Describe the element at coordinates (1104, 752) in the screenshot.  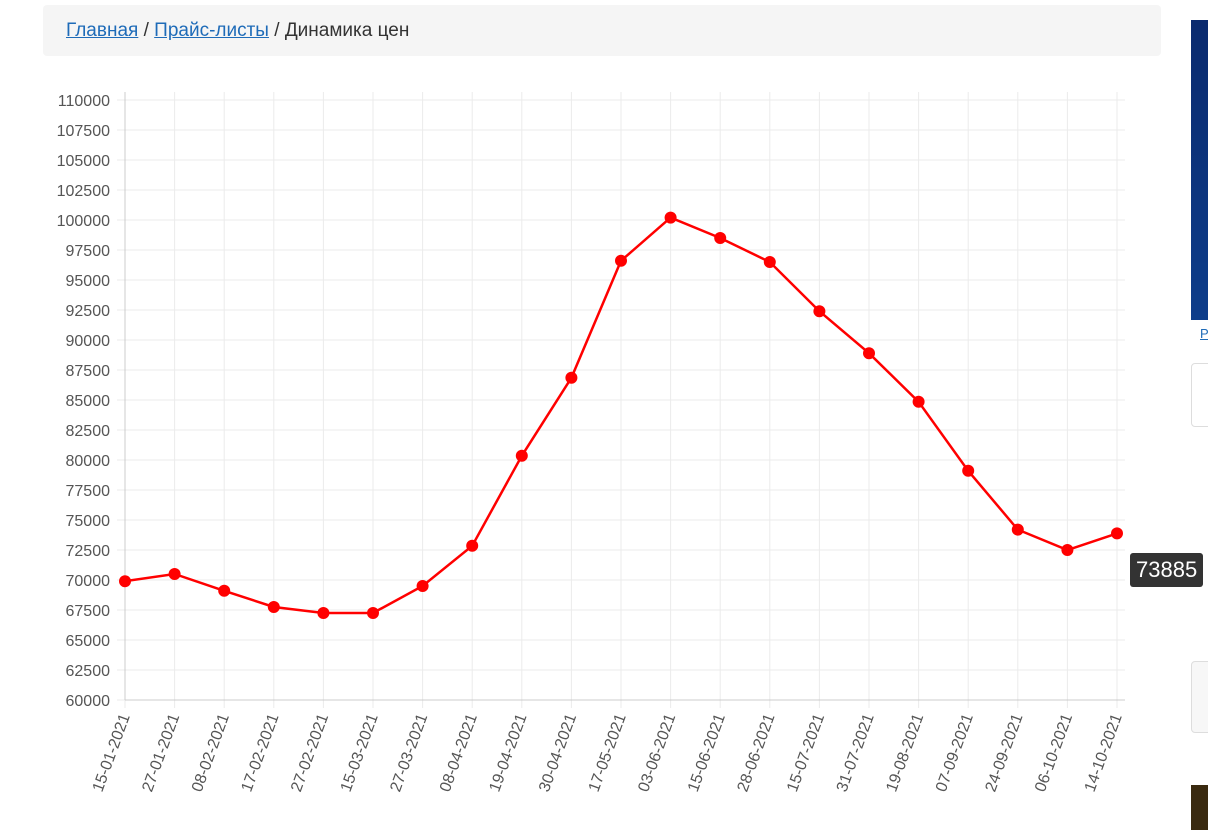
I see `x-tick-label: 14-10-2021` at that location.